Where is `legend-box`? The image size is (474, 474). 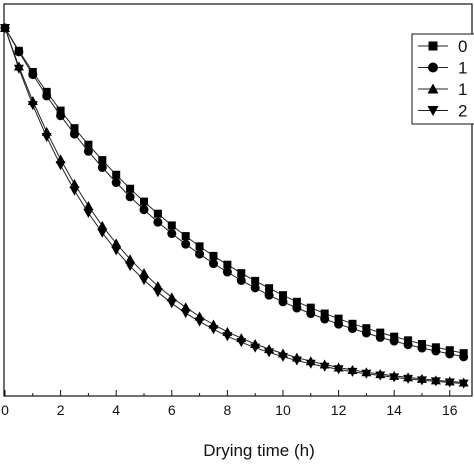 legend-box is located at coordinates (442, 79).